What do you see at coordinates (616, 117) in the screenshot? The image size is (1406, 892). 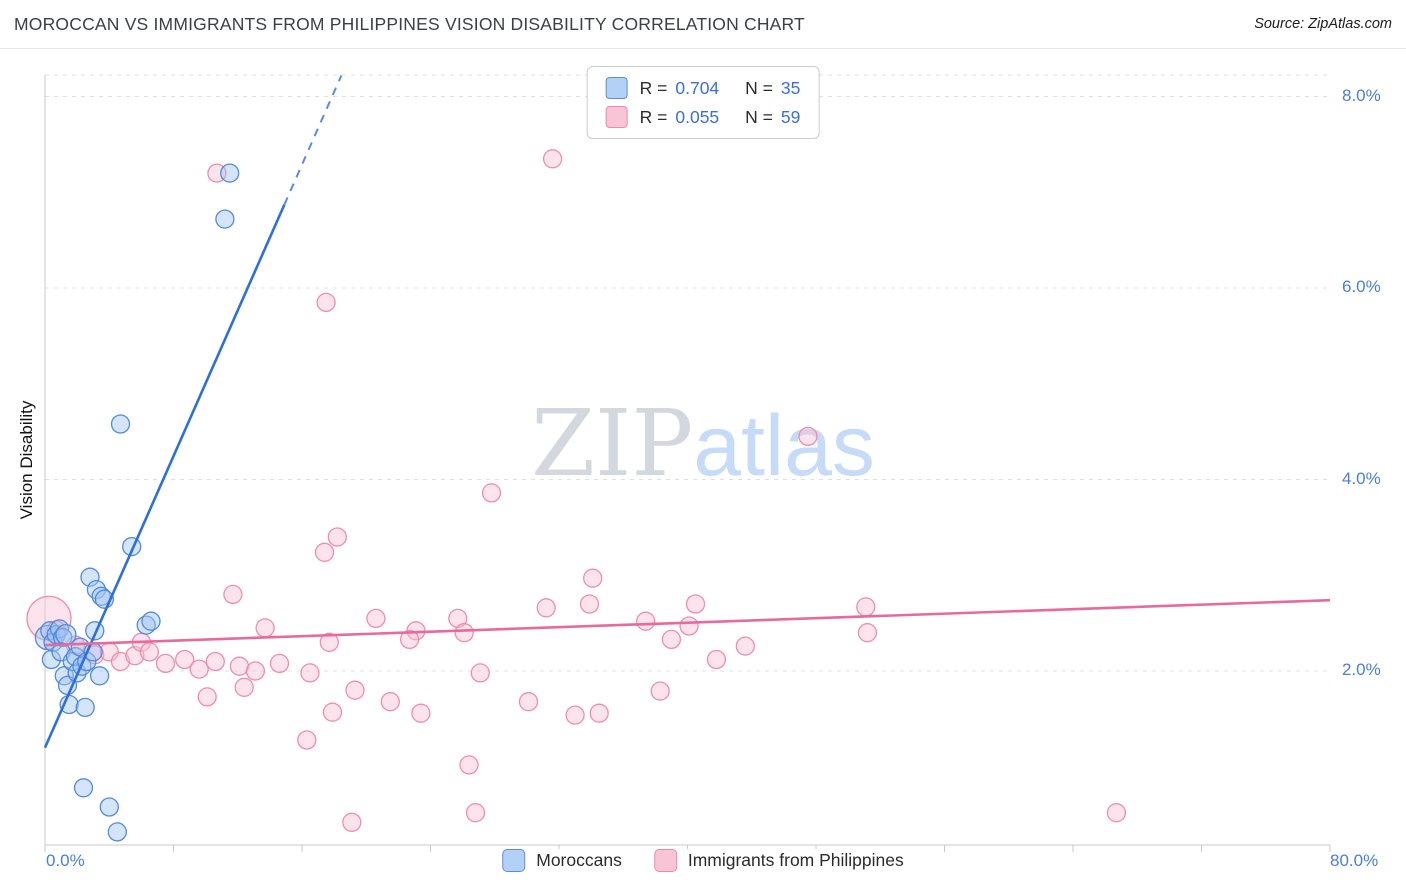 I see `philippines-swatch` at bounding box center [616, 117].